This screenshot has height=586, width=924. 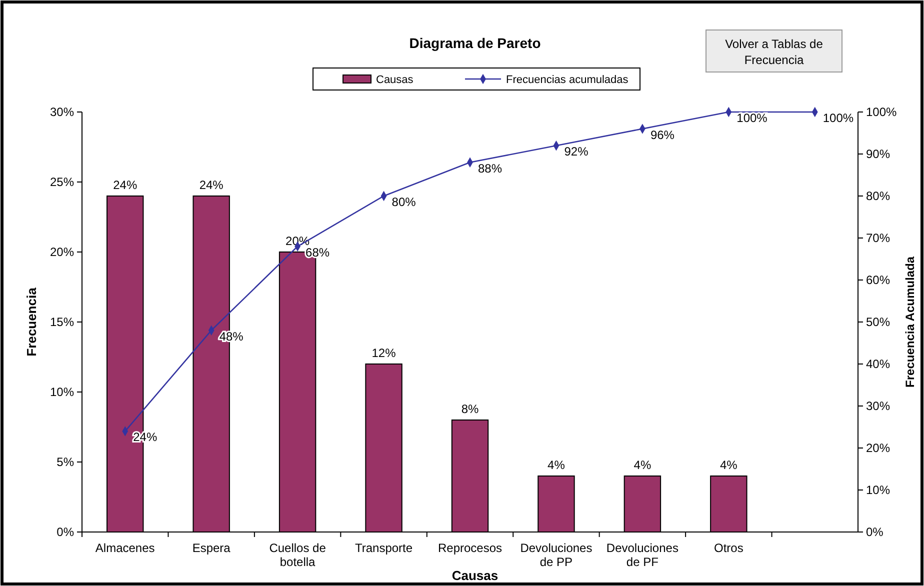 What do you see at coordinates (475, 43) in the screenshot?
I see `chart-title: Diagrama de Pareto` at bounding box center [475, 43].